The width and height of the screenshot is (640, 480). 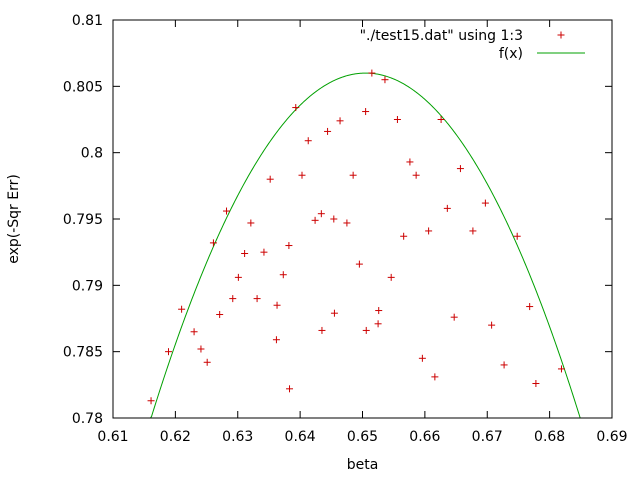 What do you see at coordinates (92, 154) in the screenshot?
I see `y-tick-label: 0.8` at bounding box center [92, 154].